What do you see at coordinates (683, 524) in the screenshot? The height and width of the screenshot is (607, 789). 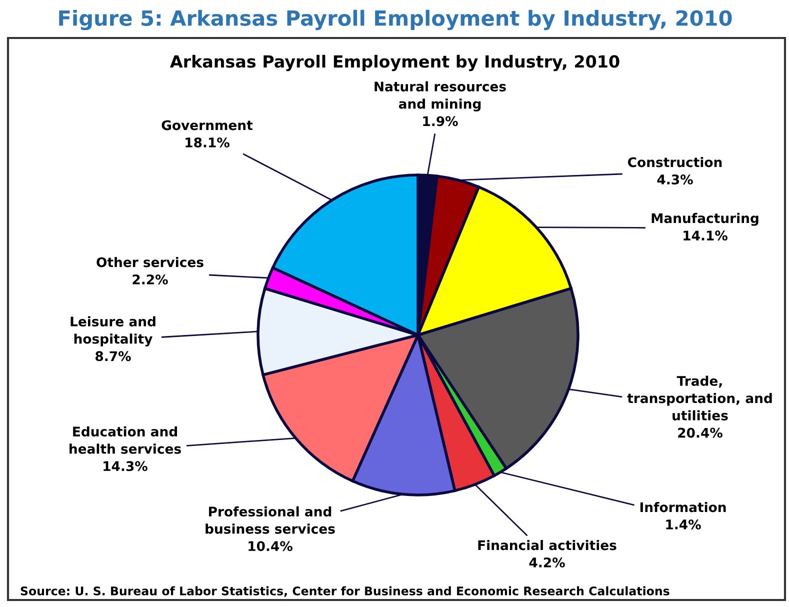 I see `data-label: 1.4%` at bounding box center [683, 524].